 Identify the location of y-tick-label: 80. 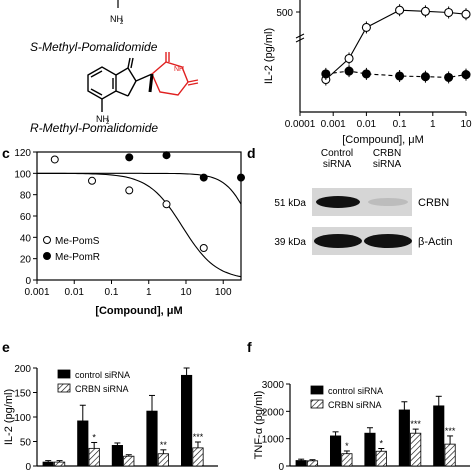
(26, 196).